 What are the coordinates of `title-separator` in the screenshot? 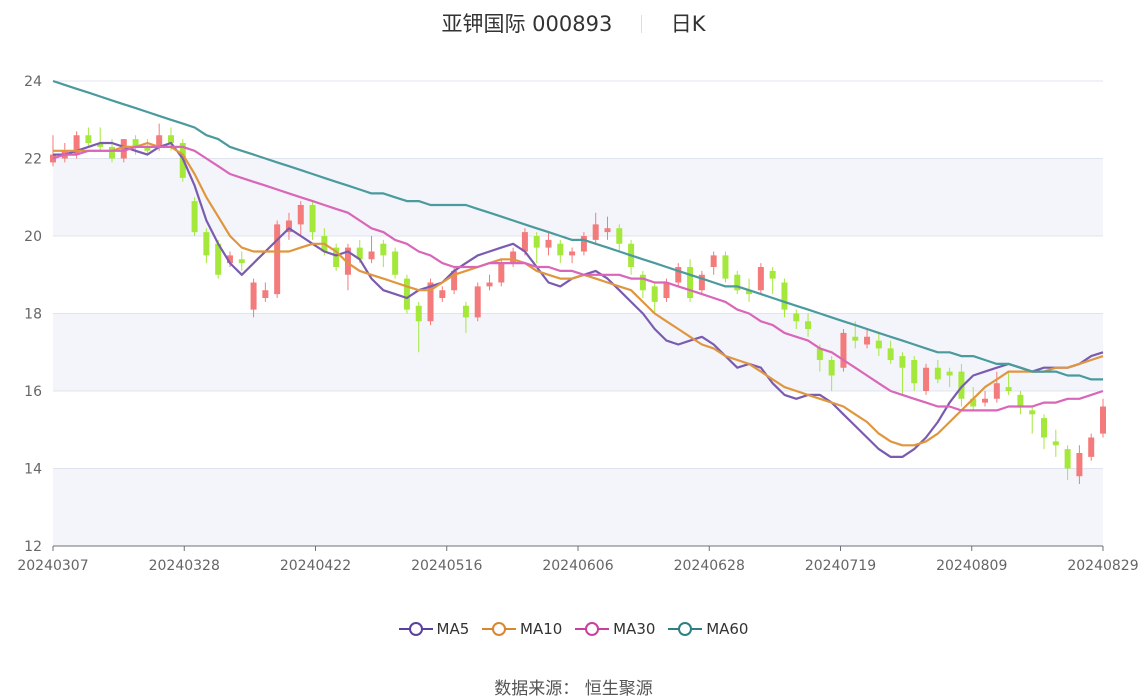 It's located at (642, 24).